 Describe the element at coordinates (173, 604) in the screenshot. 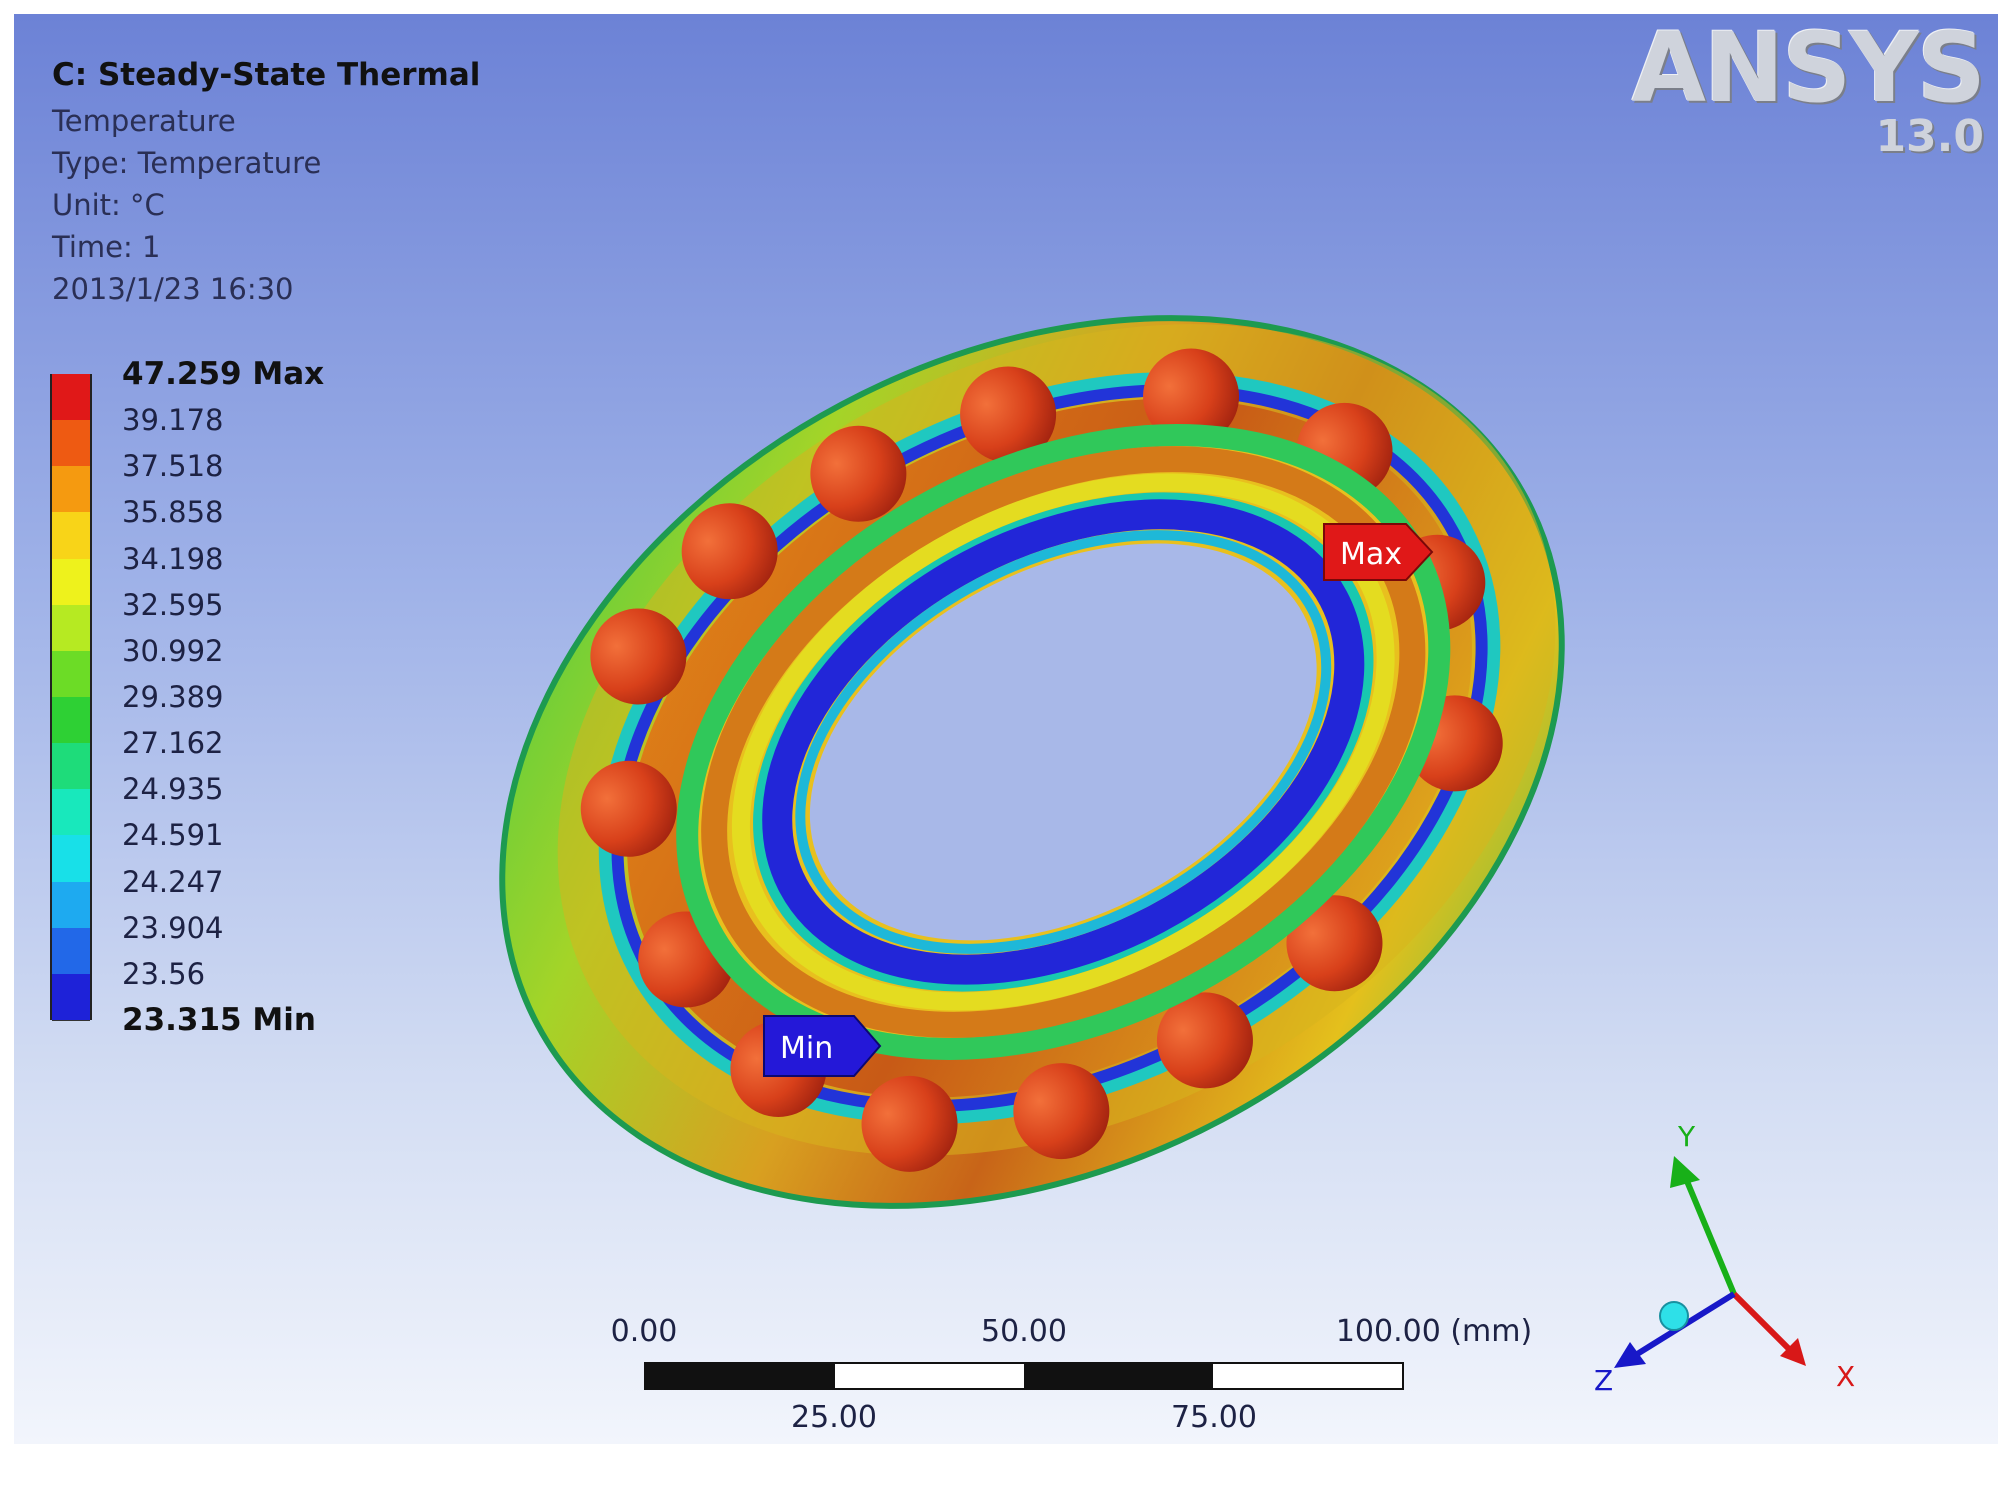

I see `legend-value: 32.595` at that location.